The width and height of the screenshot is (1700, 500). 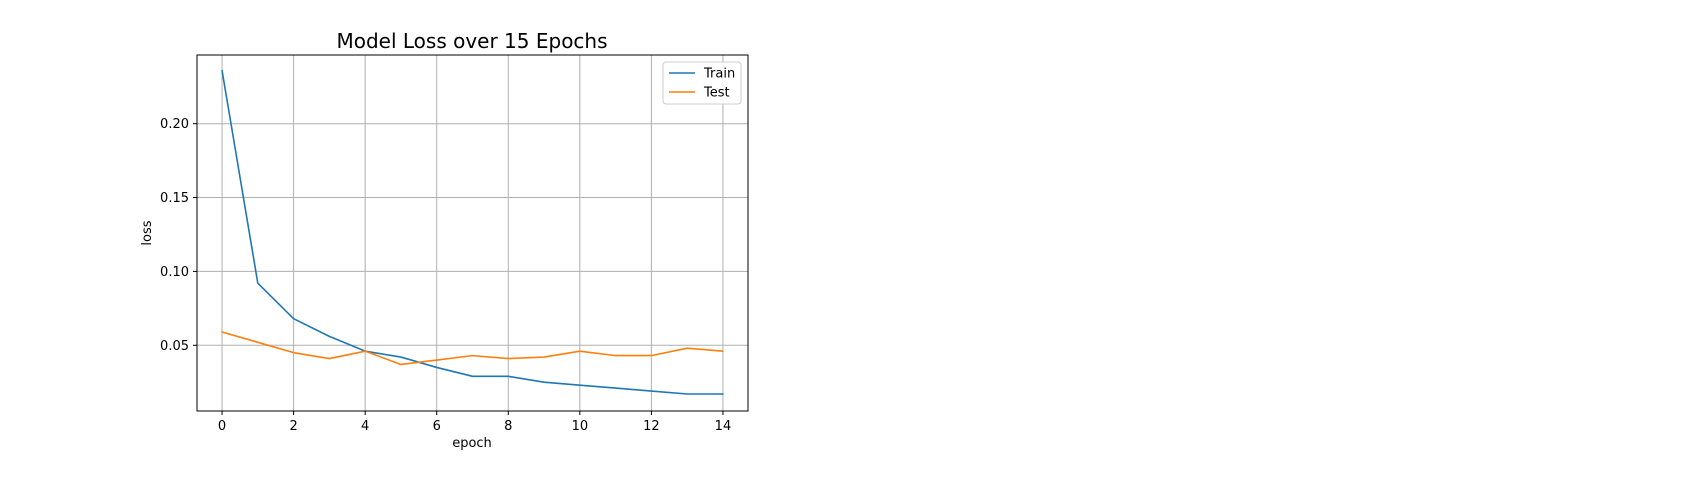 I want to click on y-axis-label: loss, so click(x=147, y=232).